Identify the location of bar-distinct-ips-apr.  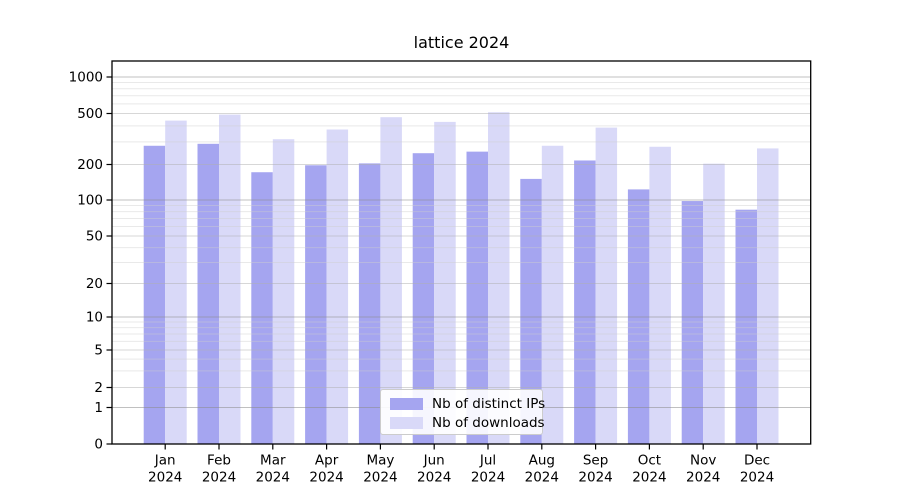
(316, 304).